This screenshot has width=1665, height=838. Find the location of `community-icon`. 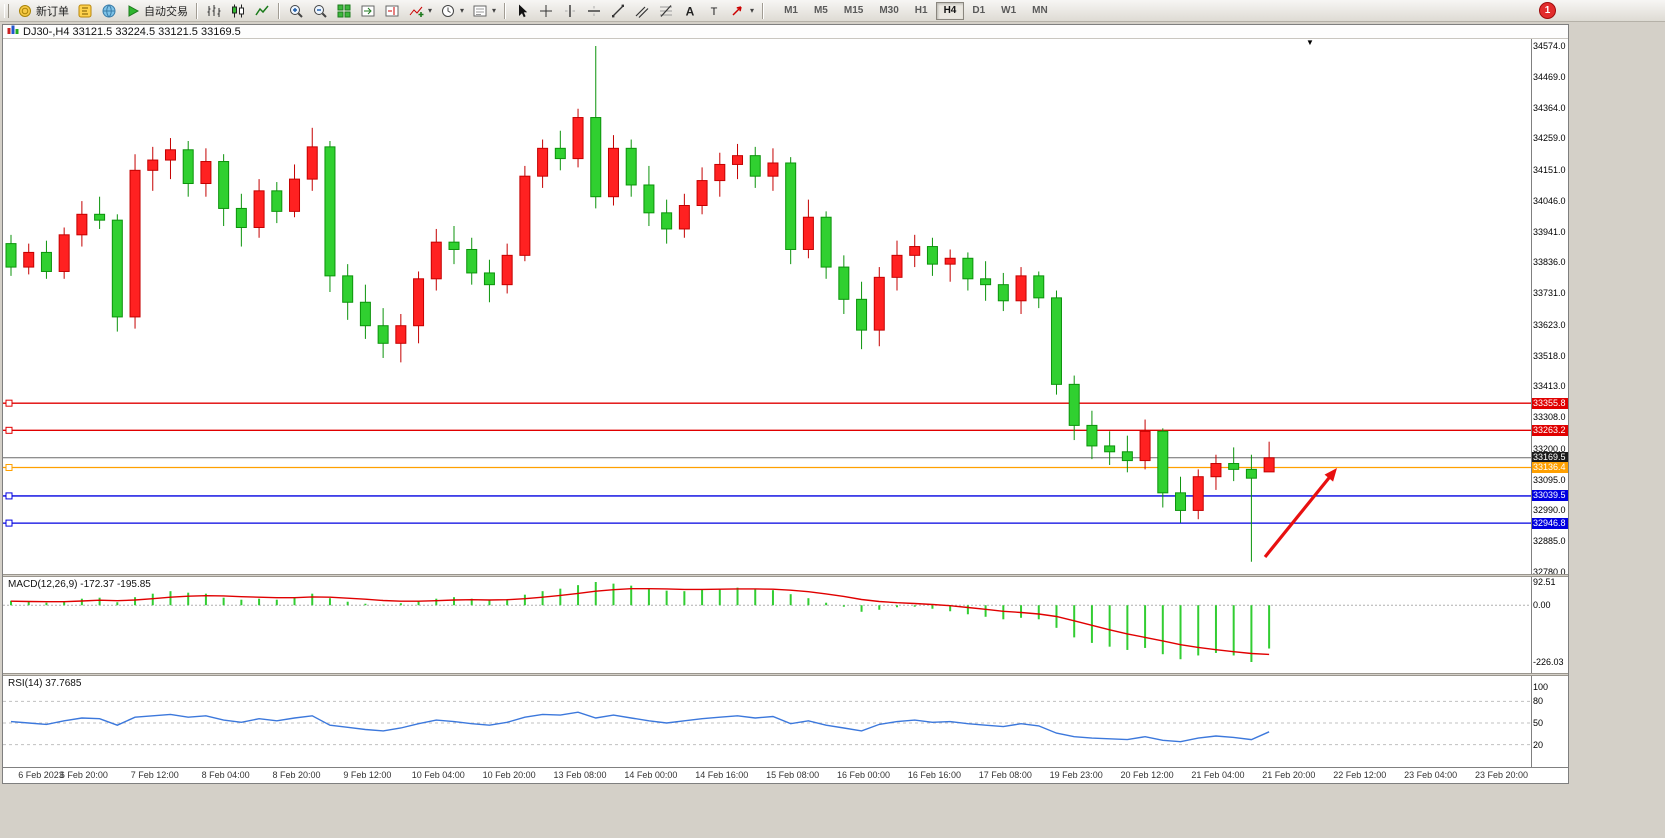

community-icon is located at coordinates (109, 11).